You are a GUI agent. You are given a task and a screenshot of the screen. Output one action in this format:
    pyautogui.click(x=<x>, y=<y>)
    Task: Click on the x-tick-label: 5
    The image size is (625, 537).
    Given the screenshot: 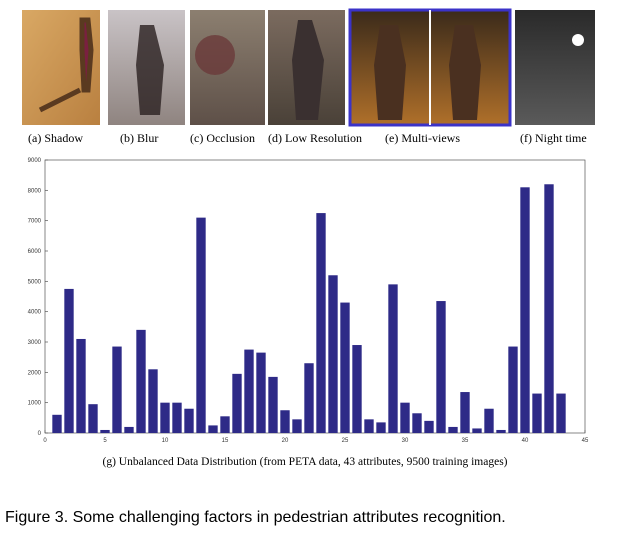 What is the action you would take?
    pyautogui.click(x=105, y=441)
    